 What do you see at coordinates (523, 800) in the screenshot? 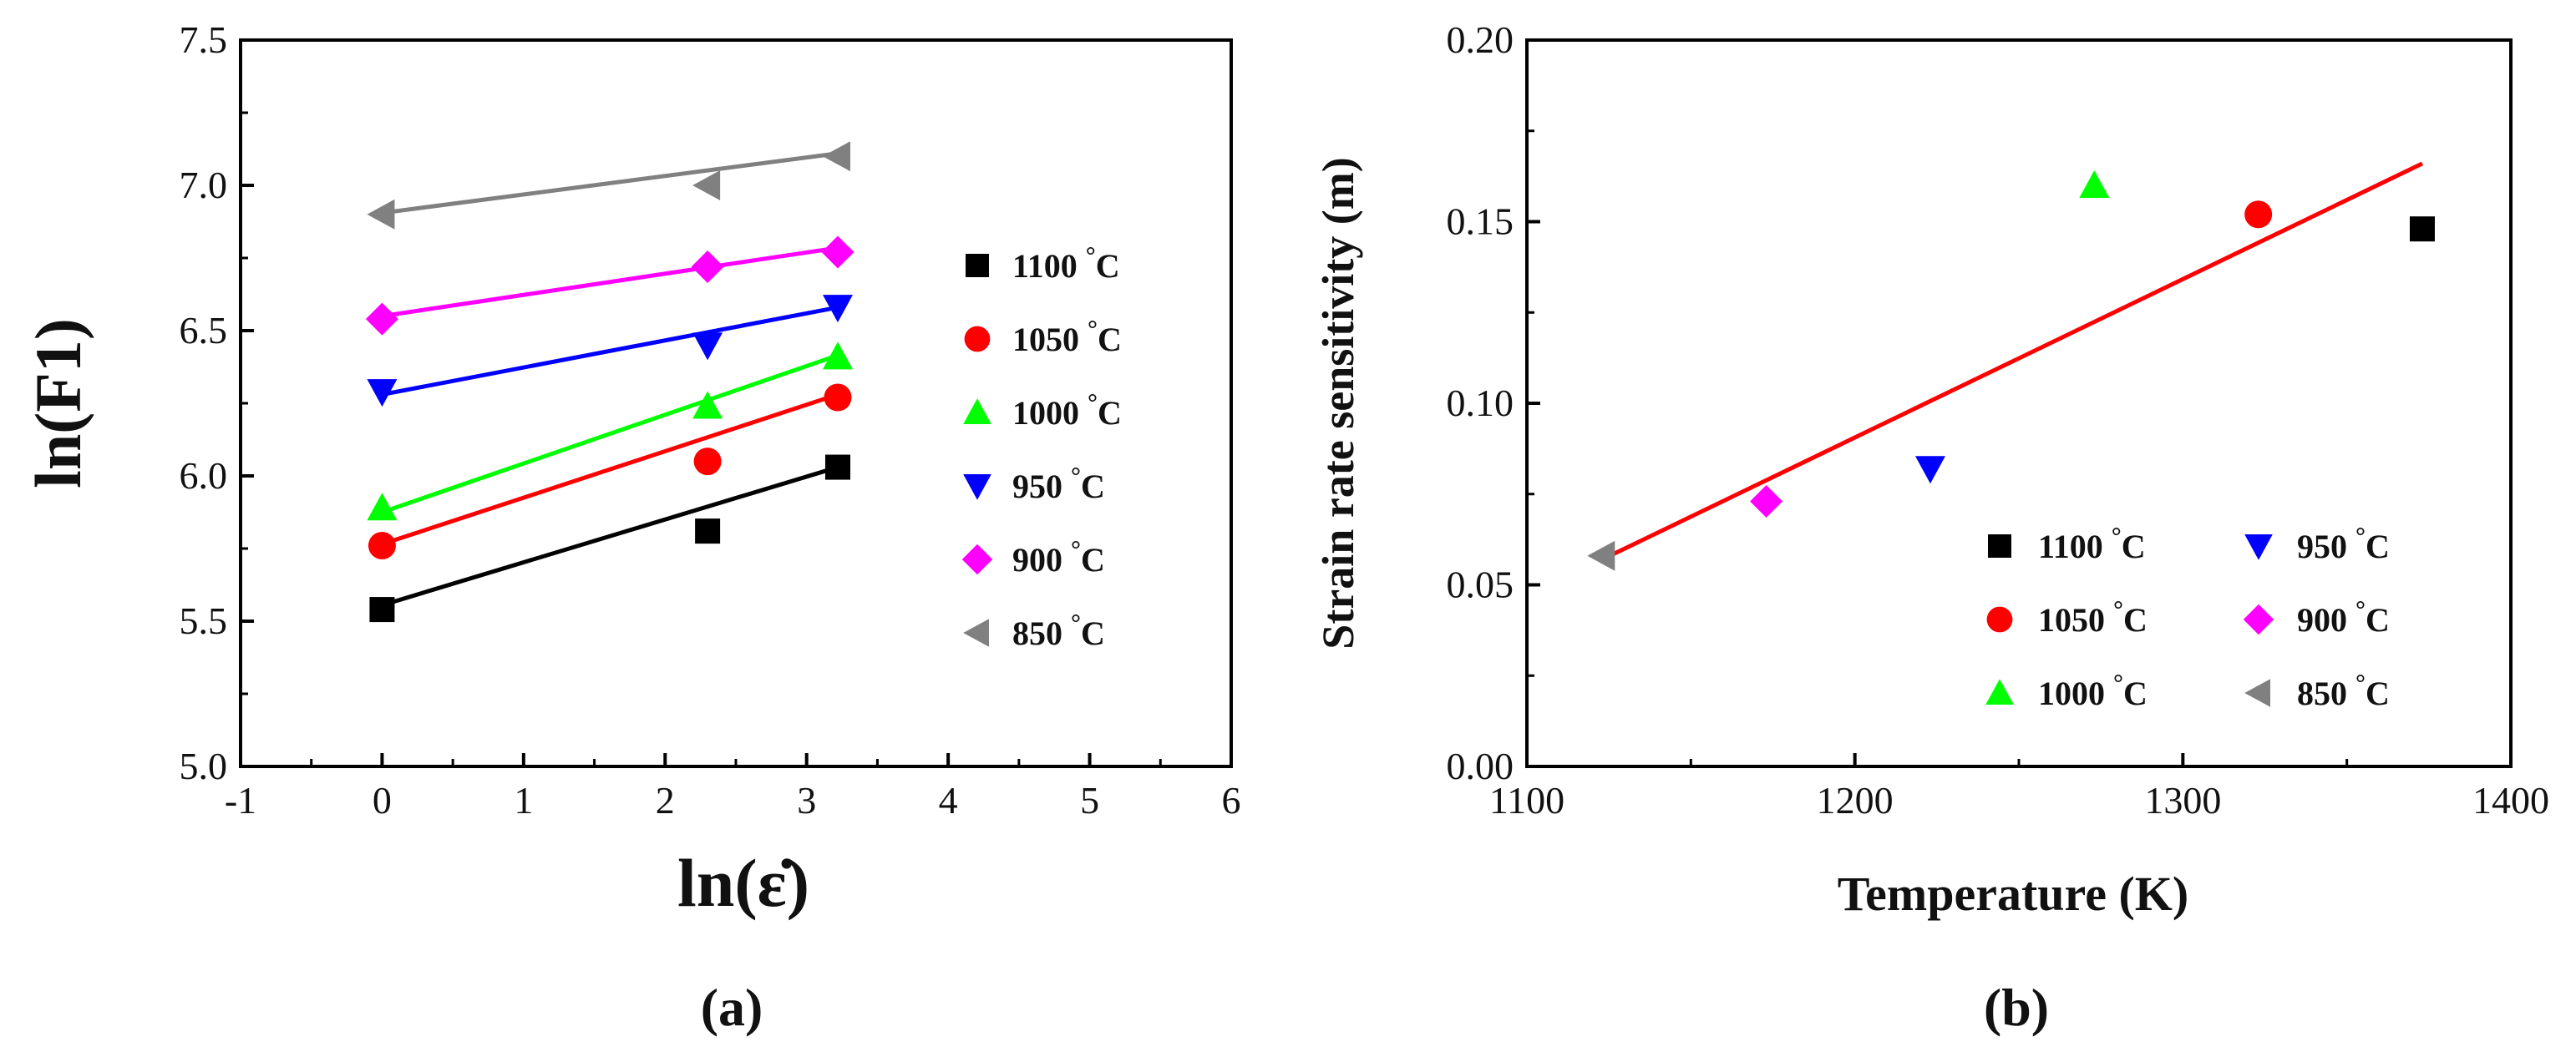
I see `x-tick-label: 1` at bounding box center [523, 800].